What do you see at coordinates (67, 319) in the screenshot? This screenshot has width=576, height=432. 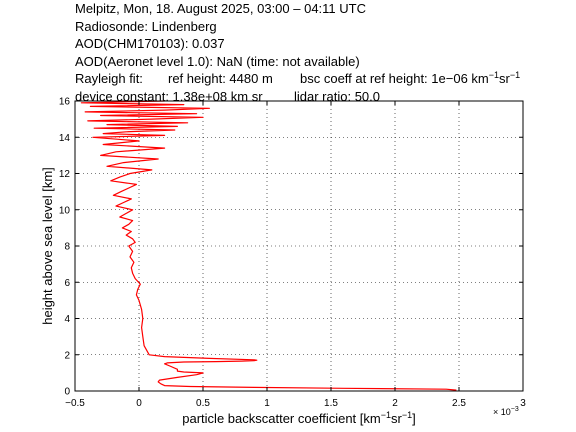 I see `y-tick-label: 4` at bounding box center [67, 319].